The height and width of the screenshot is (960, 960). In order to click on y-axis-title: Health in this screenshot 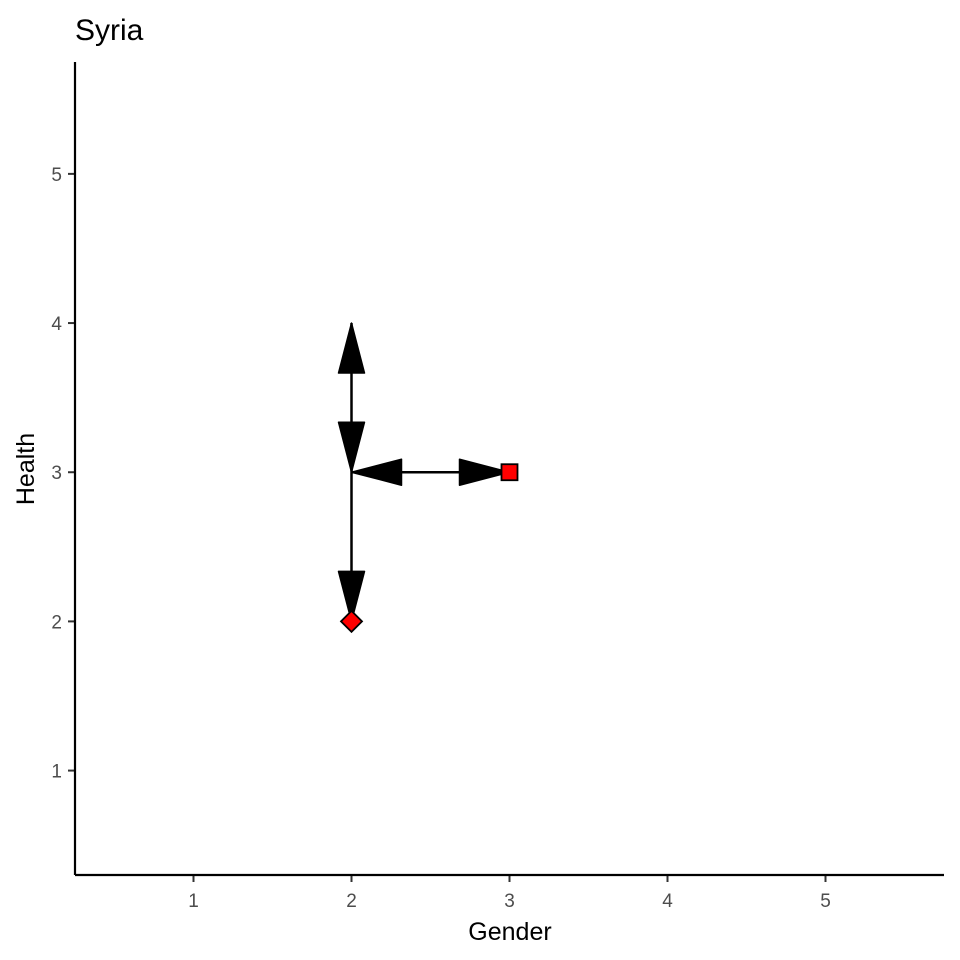, I will do `click(26, 469)`.